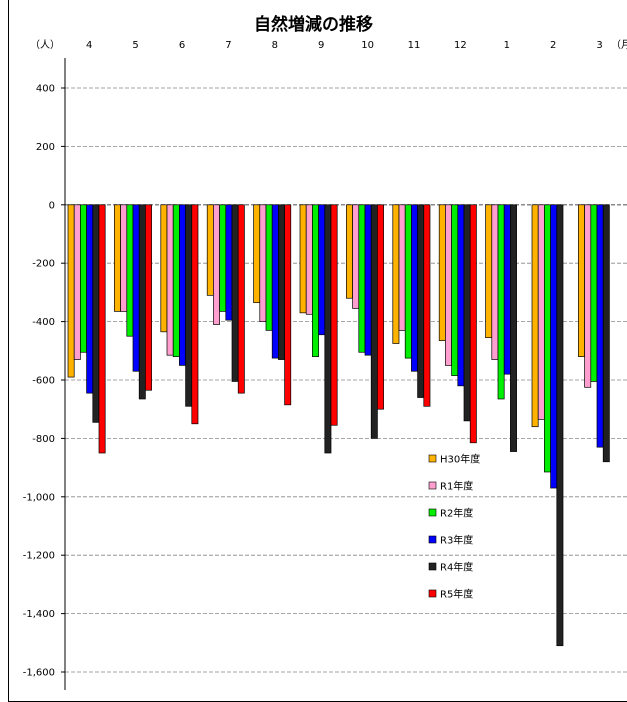 The image size is (627, 702). I want to click on legend-label: R5年度, so click(456, 594).